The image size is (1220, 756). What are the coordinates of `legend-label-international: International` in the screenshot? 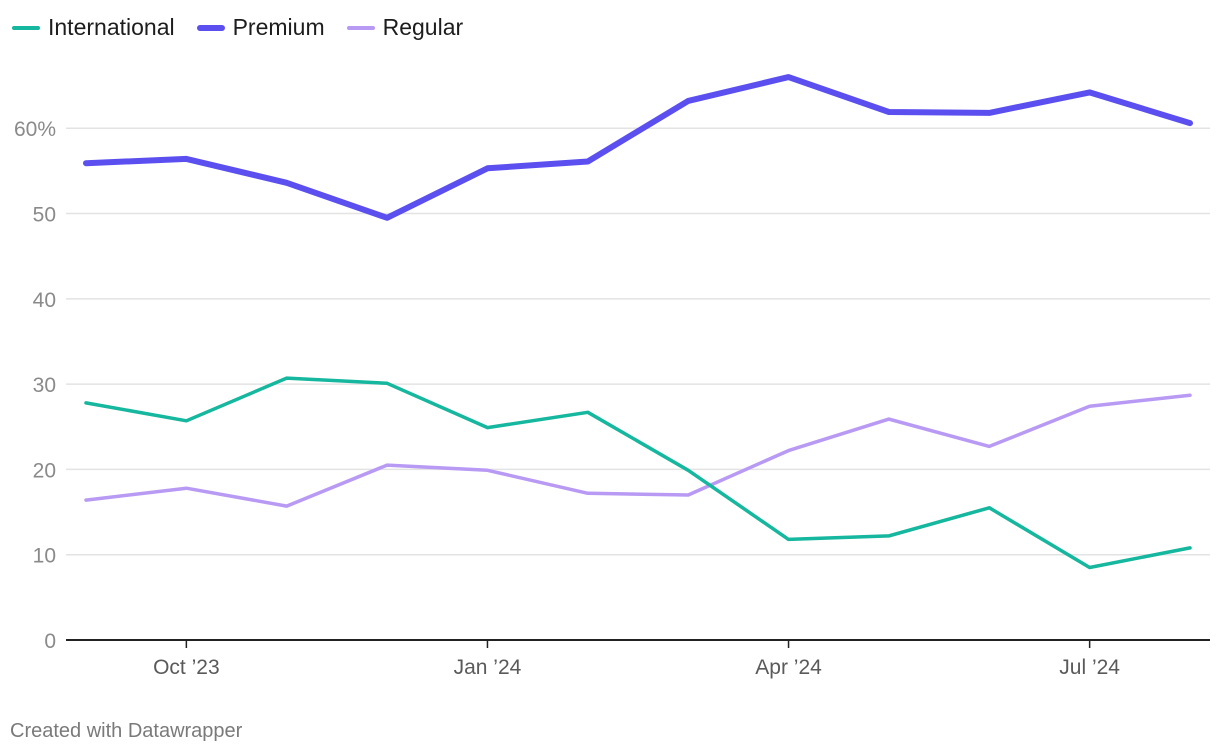 It's located at (111, 27).